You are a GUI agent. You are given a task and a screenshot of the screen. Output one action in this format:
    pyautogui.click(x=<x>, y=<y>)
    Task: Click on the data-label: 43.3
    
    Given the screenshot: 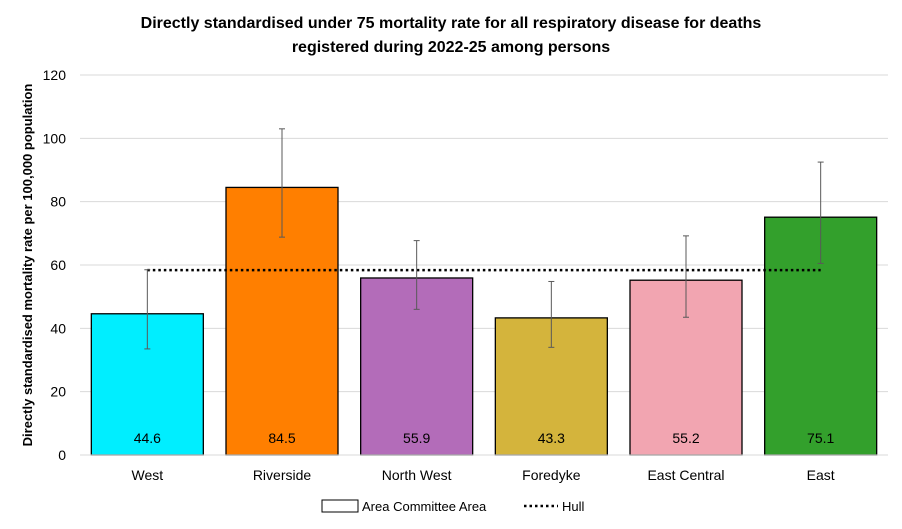 What is the action you would take?
    pyautogui.click(x=551, y=438)
    